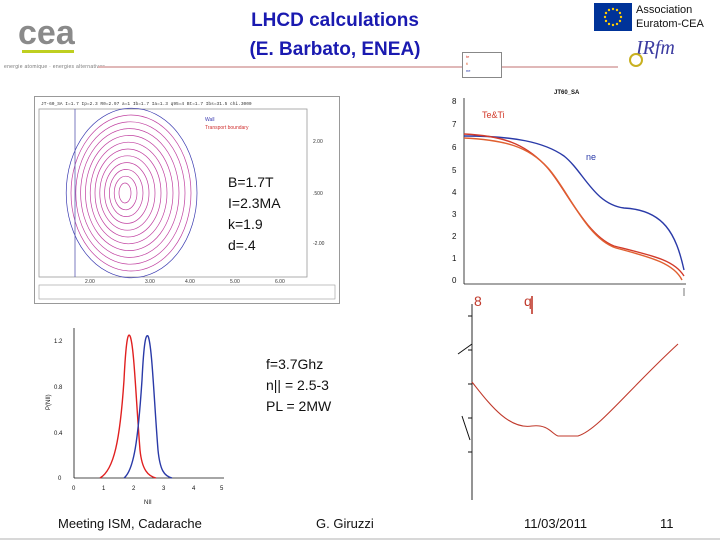 The image size is (720, 540). What do you see at coordinates (335, 20) in the screenshot?
I see `title-line-1: LHCD calculations` at bounding box center [335, 20].